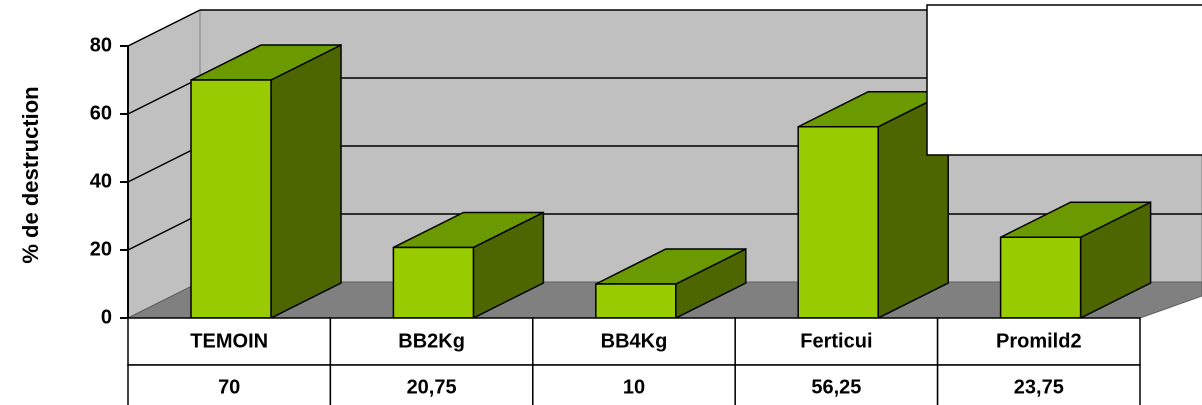 The height and width of the screenshot is (405, 1202). Describe the element at coordinates (1039, 387) in the screenshot. I see `value-label: 23,75` at that location.